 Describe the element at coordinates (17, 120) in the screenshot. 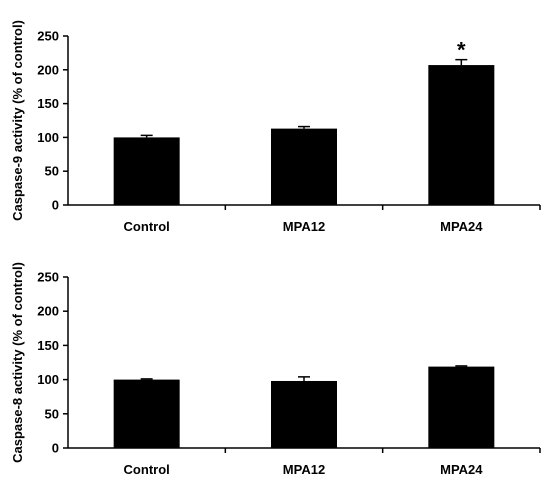

I see `y-axis-title: Caspase-9 activity (% of control)` at that location.